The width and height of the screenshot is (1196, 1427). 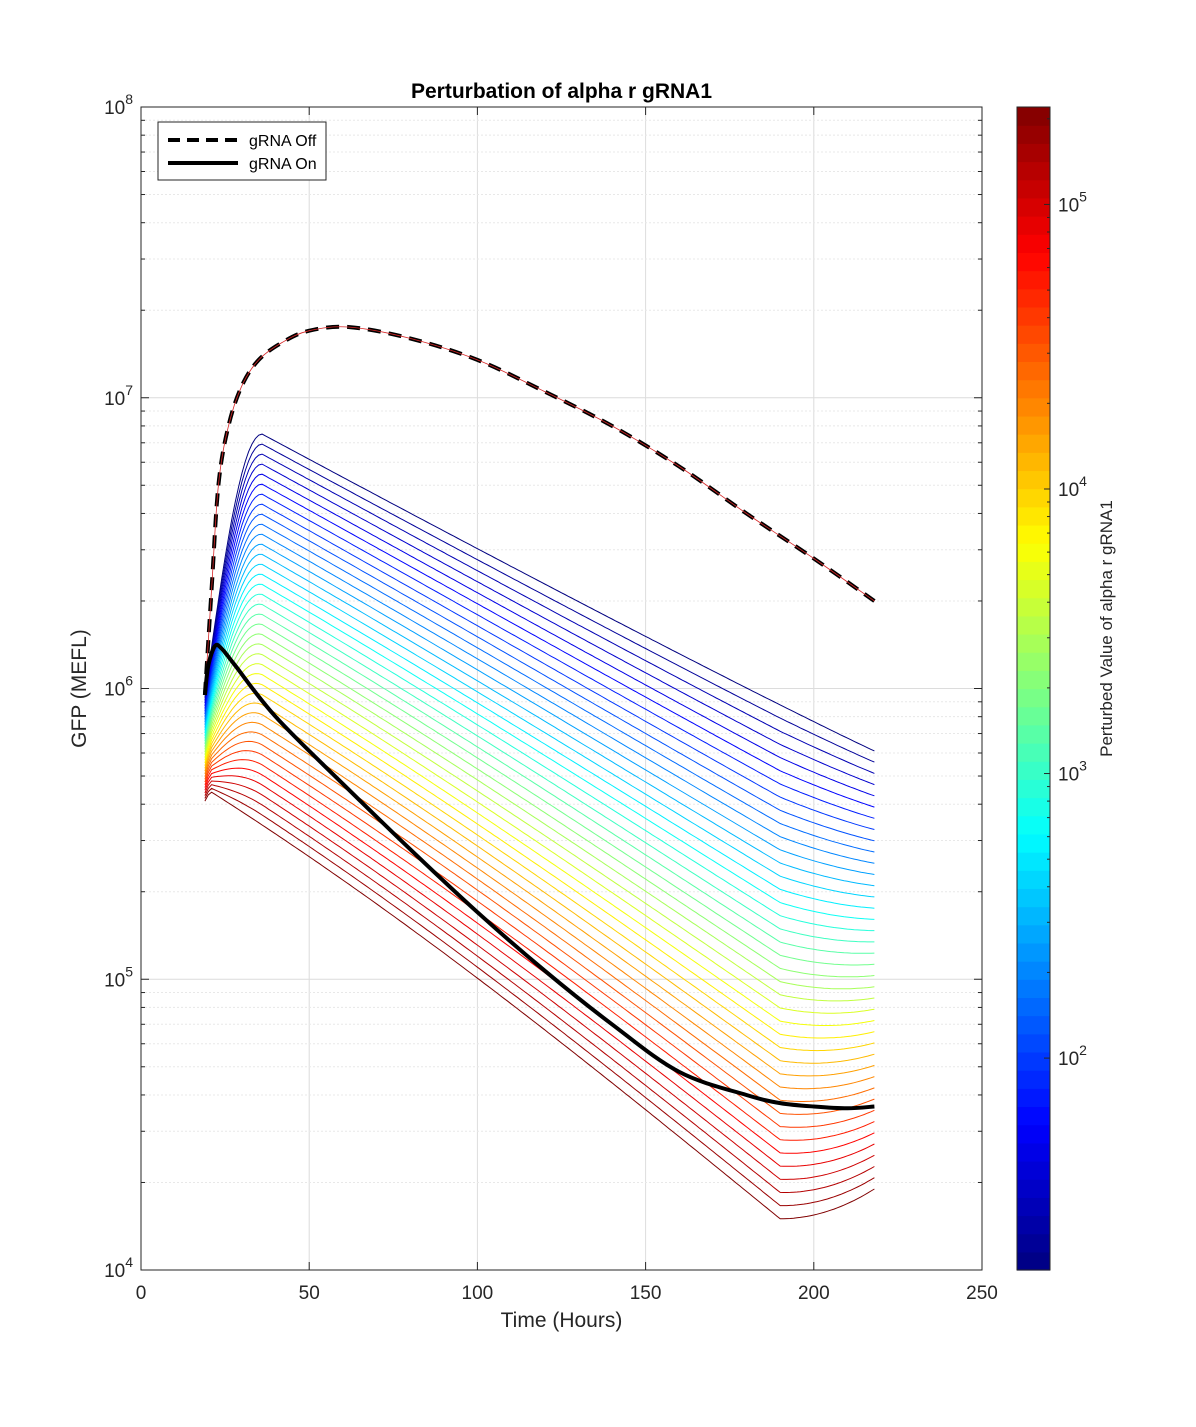 What do you see at coordinates (283, 164) in the screenshot?
I see `legend-label-grna-on: gRNA On` at bounding box center [283, 164].